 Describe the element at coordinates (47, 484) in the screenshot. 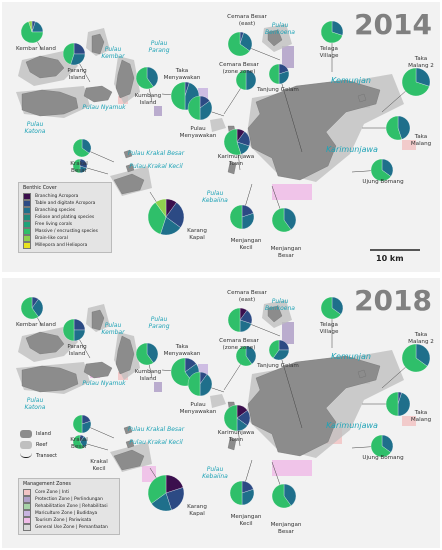

I see `legend-title: Management Zones` at that location.